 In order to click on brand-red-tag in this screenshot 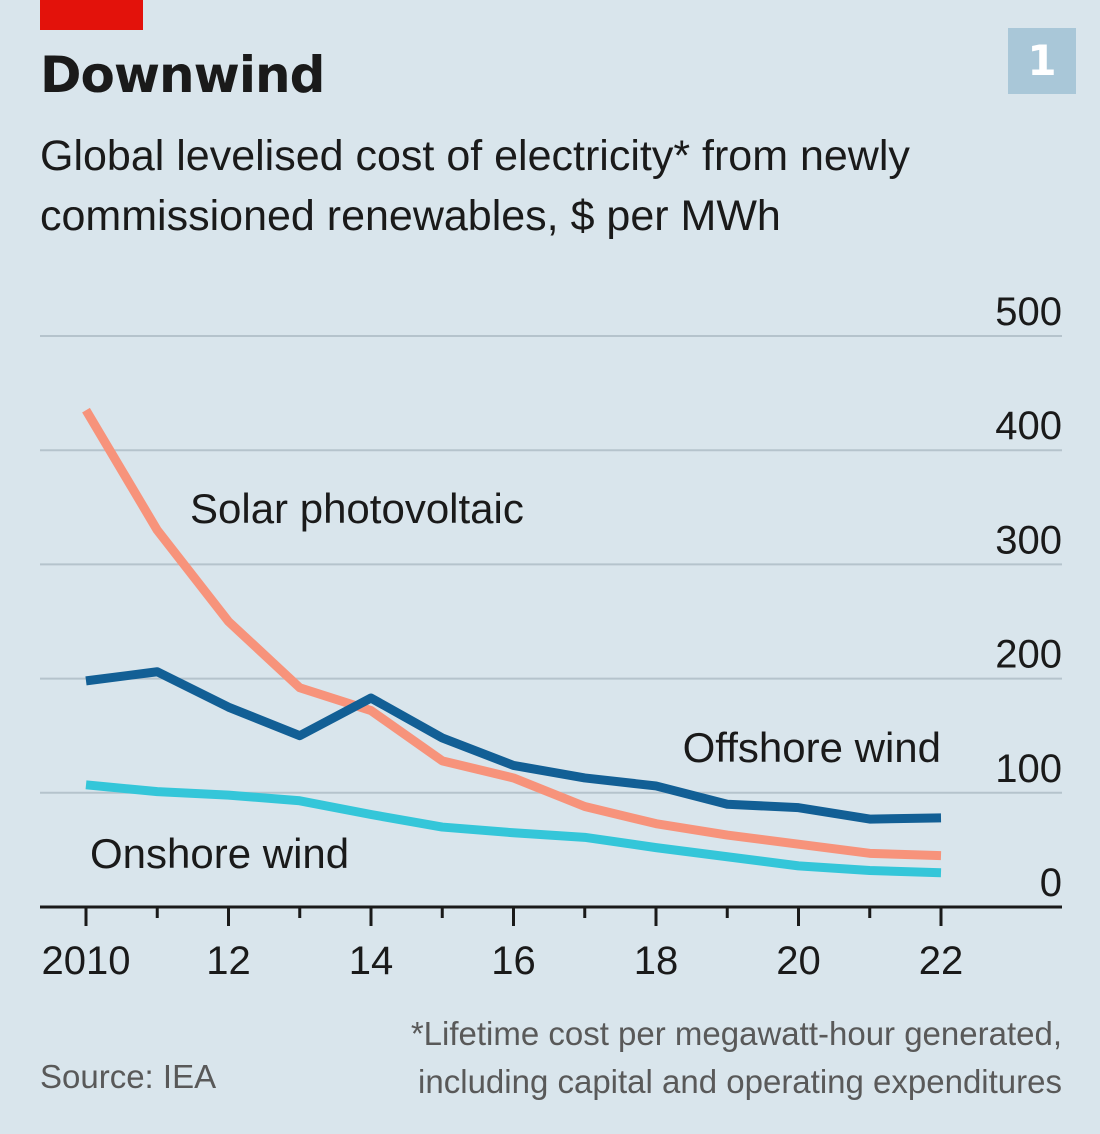, I will do `click(91, 15)`.